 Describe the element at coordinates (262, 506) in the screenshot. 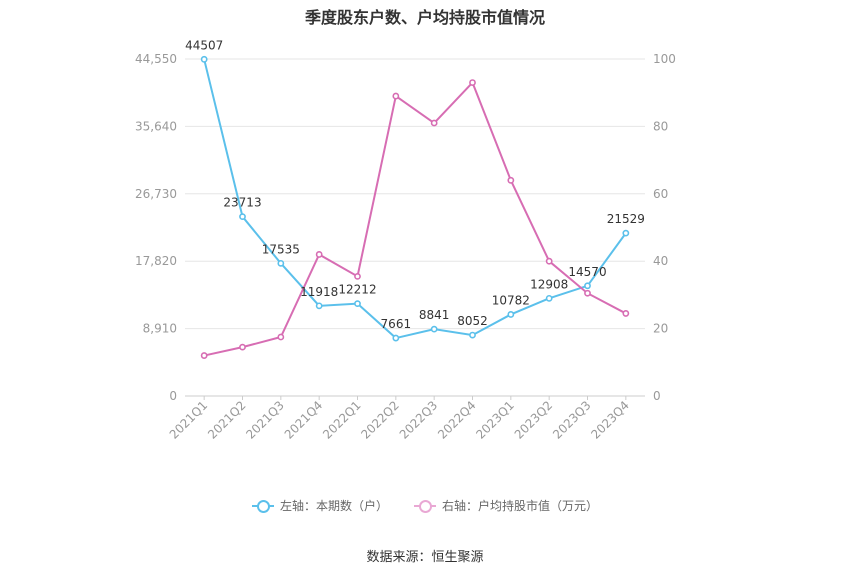

I see `legend-swatch-households` at that location.